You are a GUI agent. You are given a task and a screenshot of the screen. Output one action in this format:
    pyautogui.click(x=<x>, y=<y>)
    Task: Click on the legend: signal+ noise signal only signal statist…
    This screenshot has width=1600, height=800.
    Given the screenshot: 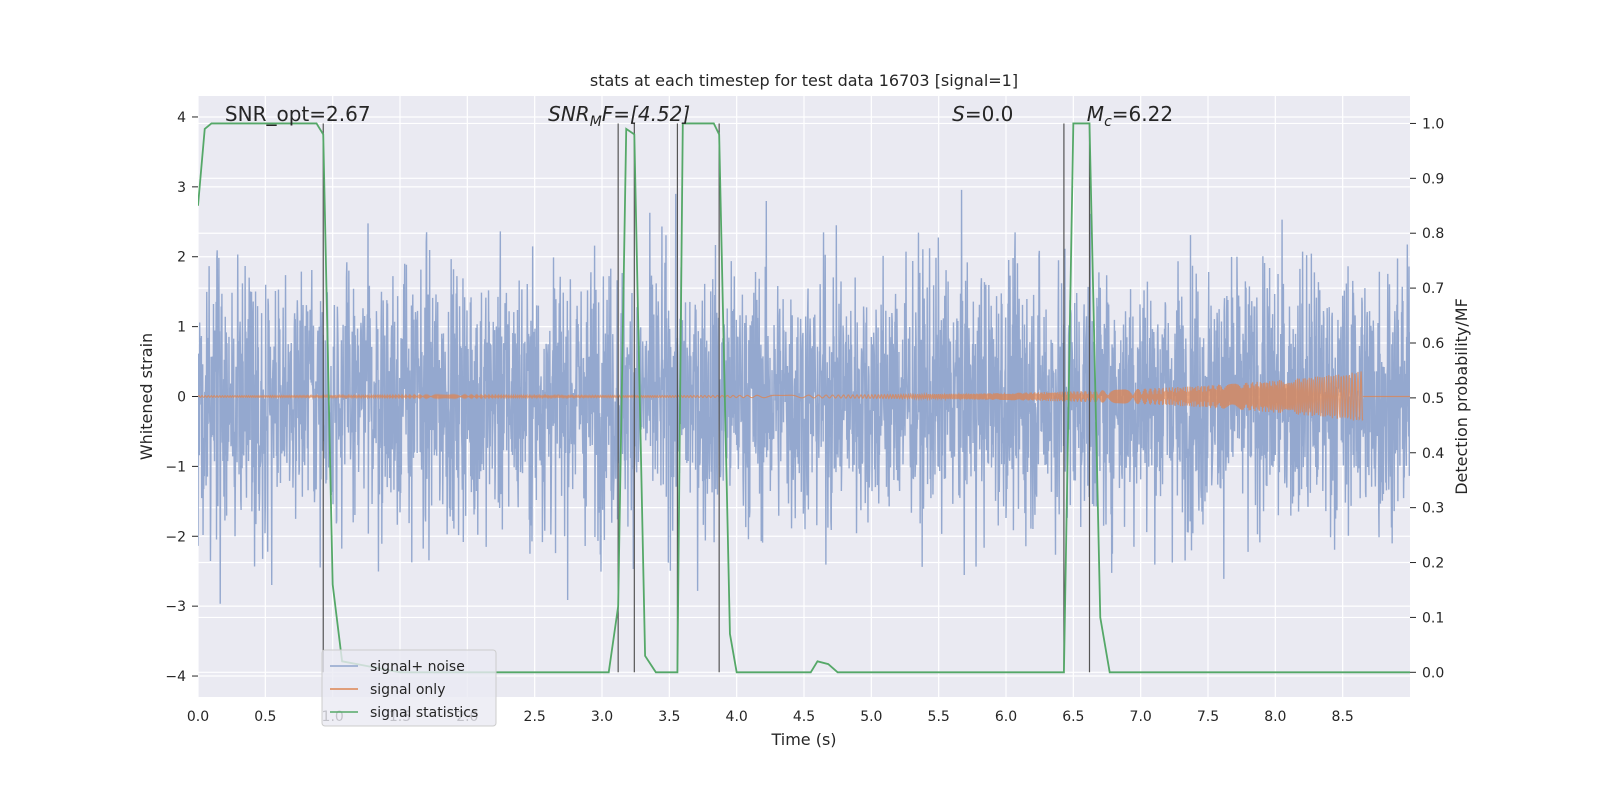 What is the action you would take?
    pyautogui.click(x=409, y=688)
    